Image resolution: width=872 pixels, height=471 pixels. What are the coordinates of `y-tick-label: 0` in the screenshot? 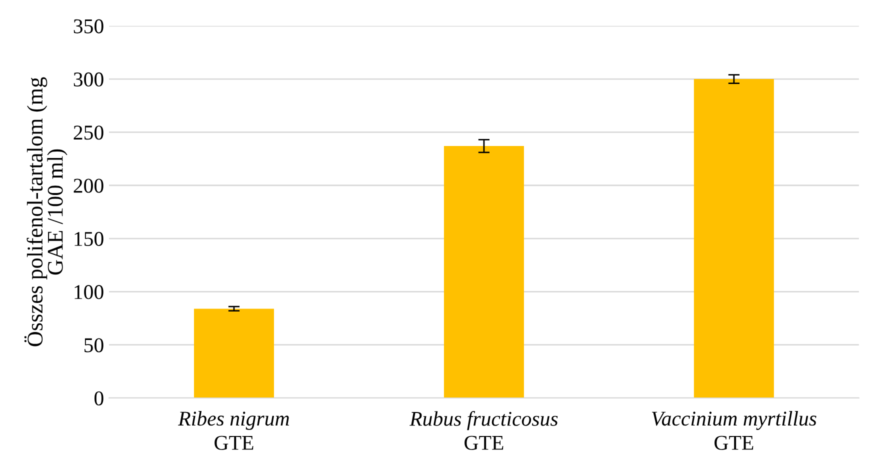 It's located at (99, 398).